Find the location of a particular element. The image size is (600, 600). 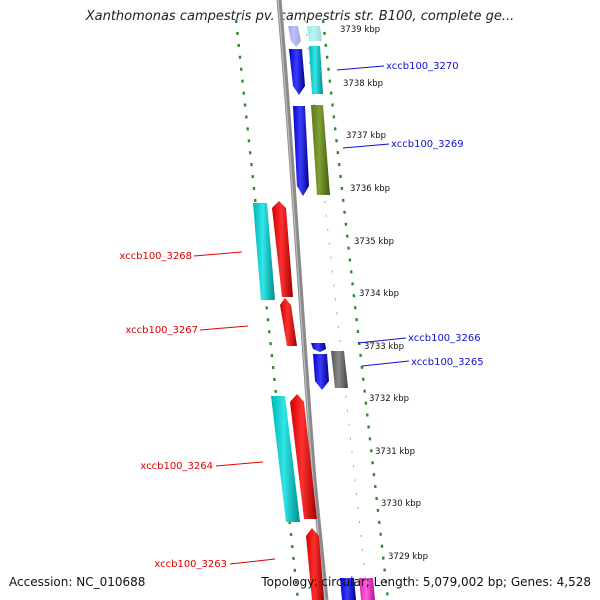

kbp-tick: 3730 kbp is located at coordinates (401, 504).